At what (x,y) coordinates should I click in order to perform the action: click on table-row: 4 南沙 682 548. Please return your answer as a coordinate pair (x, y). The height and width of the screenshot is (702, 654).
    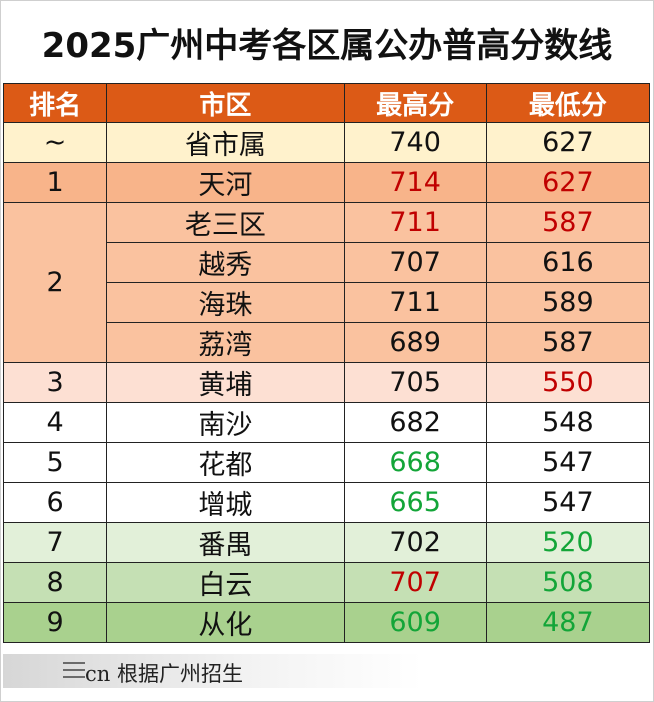
    Looking at the image, I should click on (326, 422).